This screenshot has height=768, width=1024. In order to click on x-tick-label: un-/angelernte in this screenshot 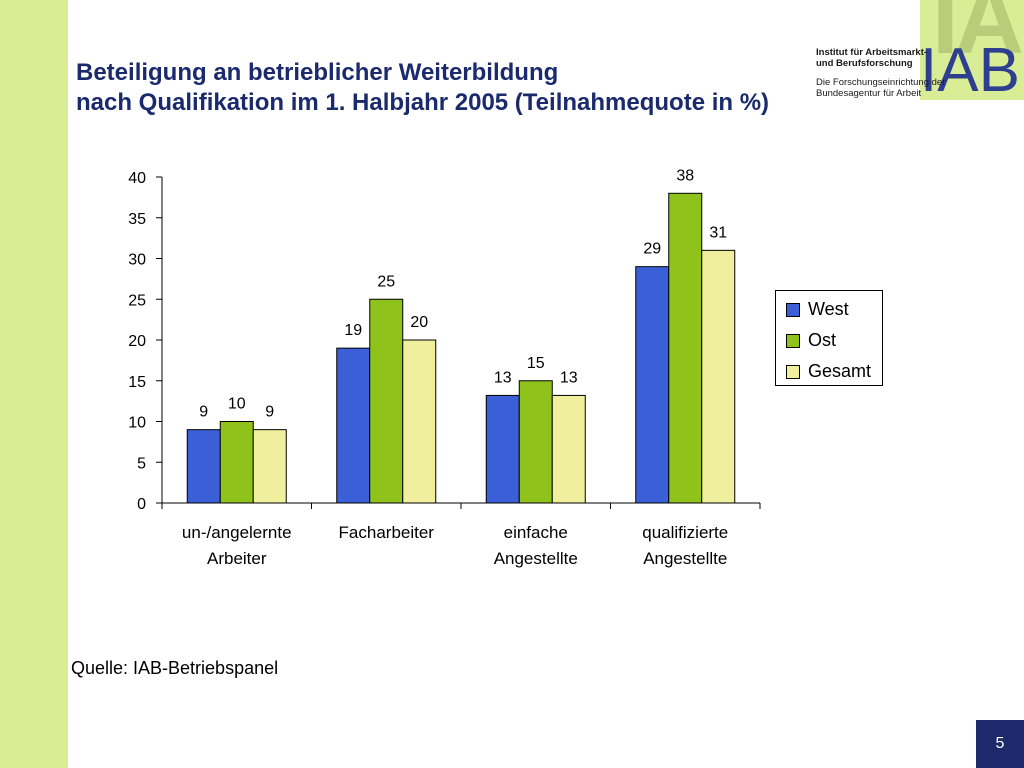, I will do `click(237, 532)`.